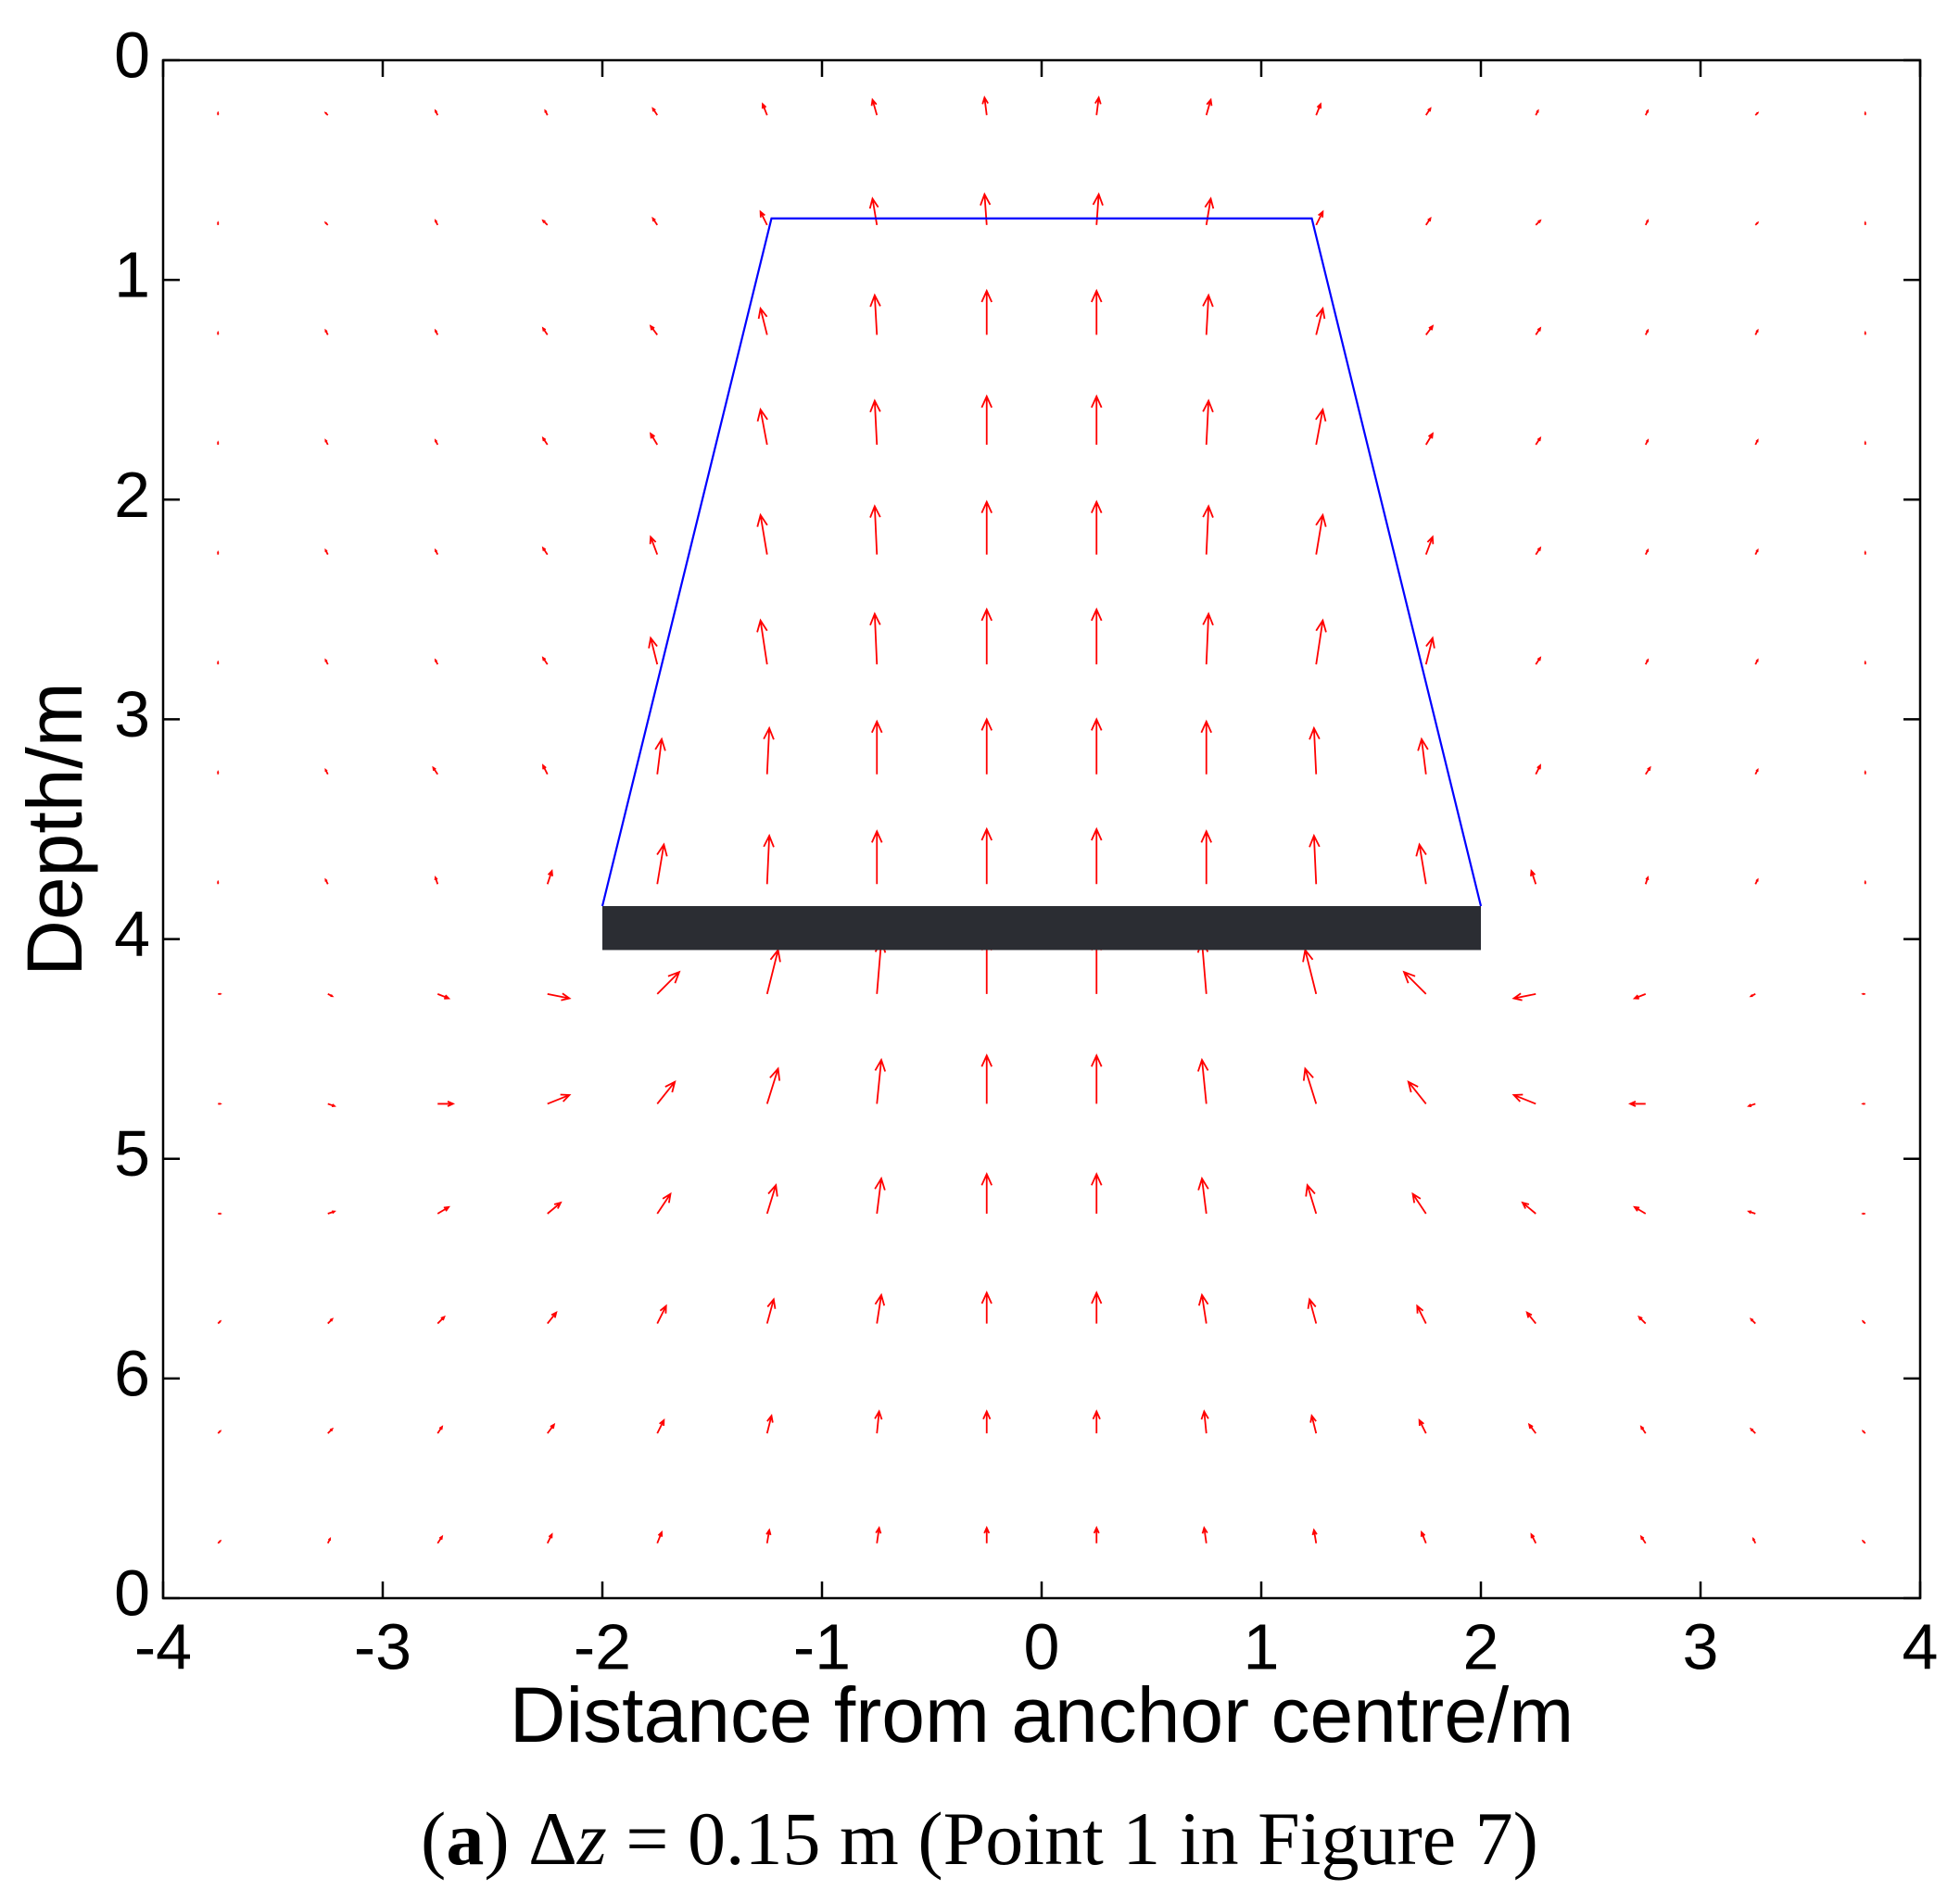 This screenshot has height=1890, width=1960. What do you see at coordinates (433, 1838) in the screenshot?
I see `caption-part: (` at bounding box center [433, 1838].